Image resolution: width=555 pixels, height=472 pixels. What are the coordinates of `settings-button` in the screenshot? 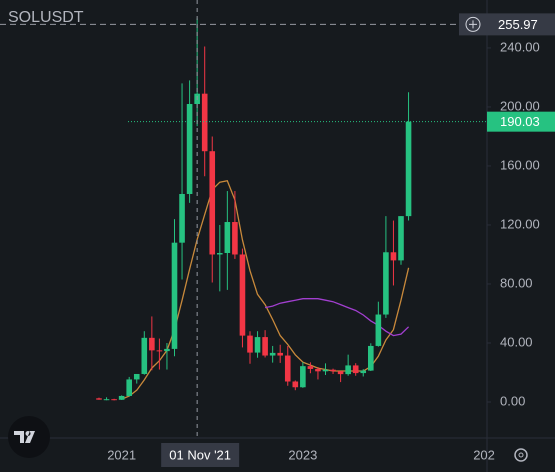 It's located at (521, 455).